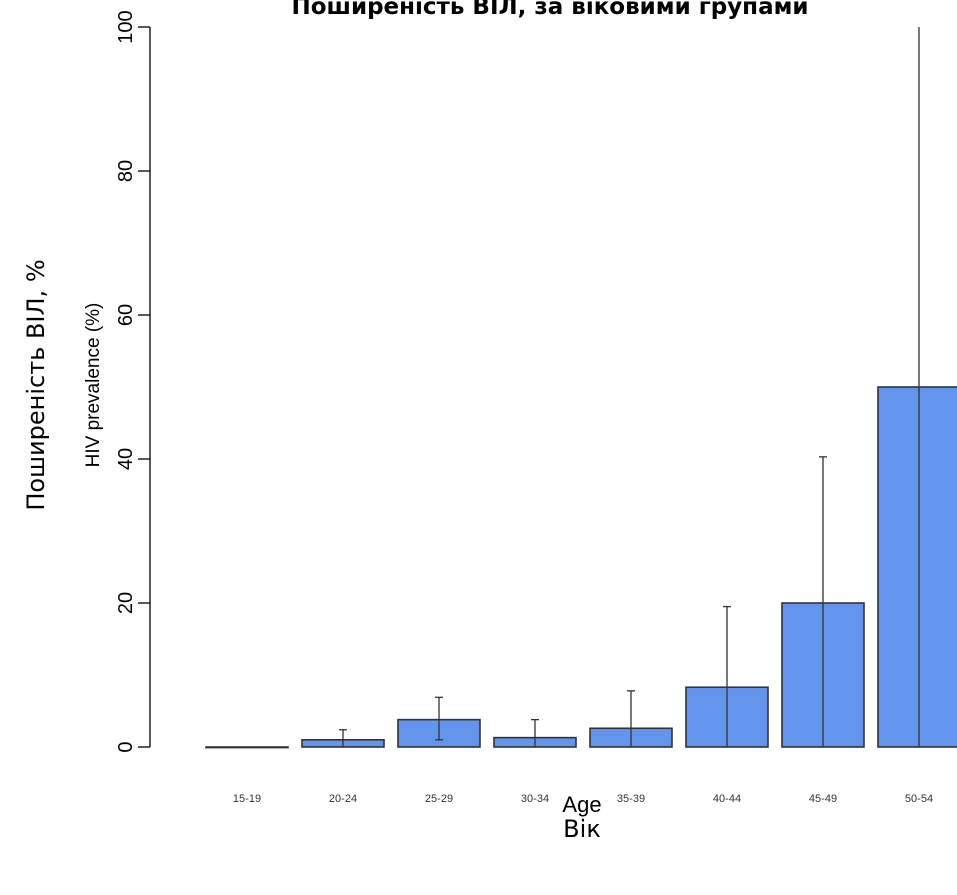  Describe the element at coordinates (439, 799) in the screenshot. I see `x-tick-label: 25-29` at that location.